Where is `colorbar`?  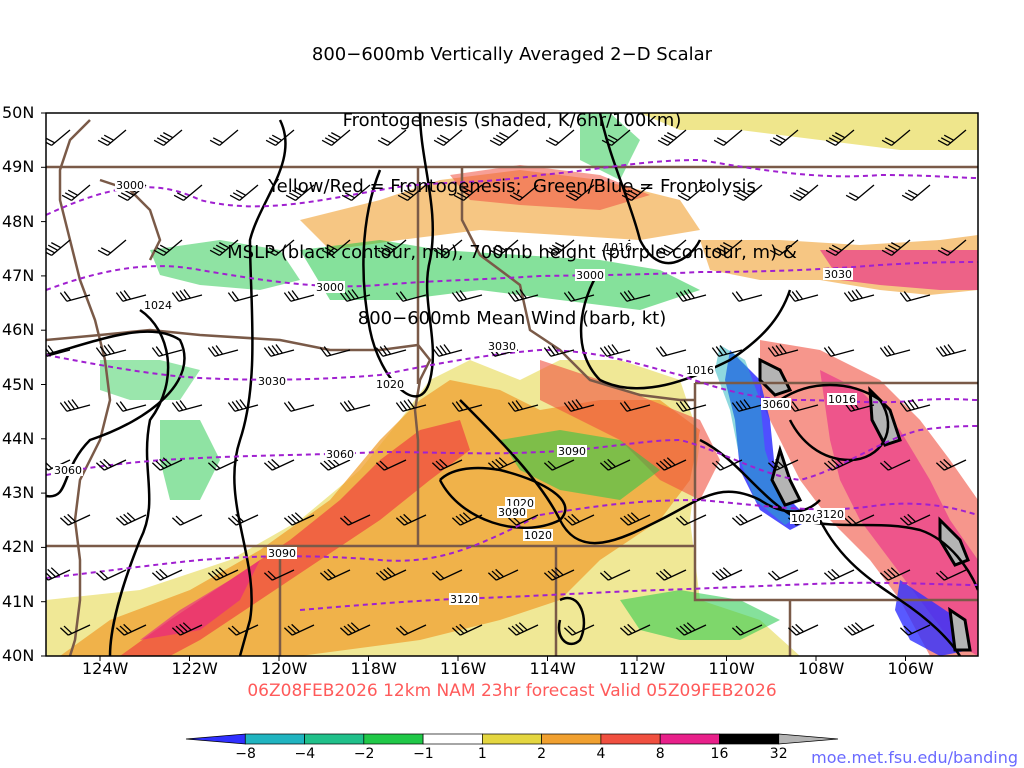
colorbar is located at coordinates (512, 739).